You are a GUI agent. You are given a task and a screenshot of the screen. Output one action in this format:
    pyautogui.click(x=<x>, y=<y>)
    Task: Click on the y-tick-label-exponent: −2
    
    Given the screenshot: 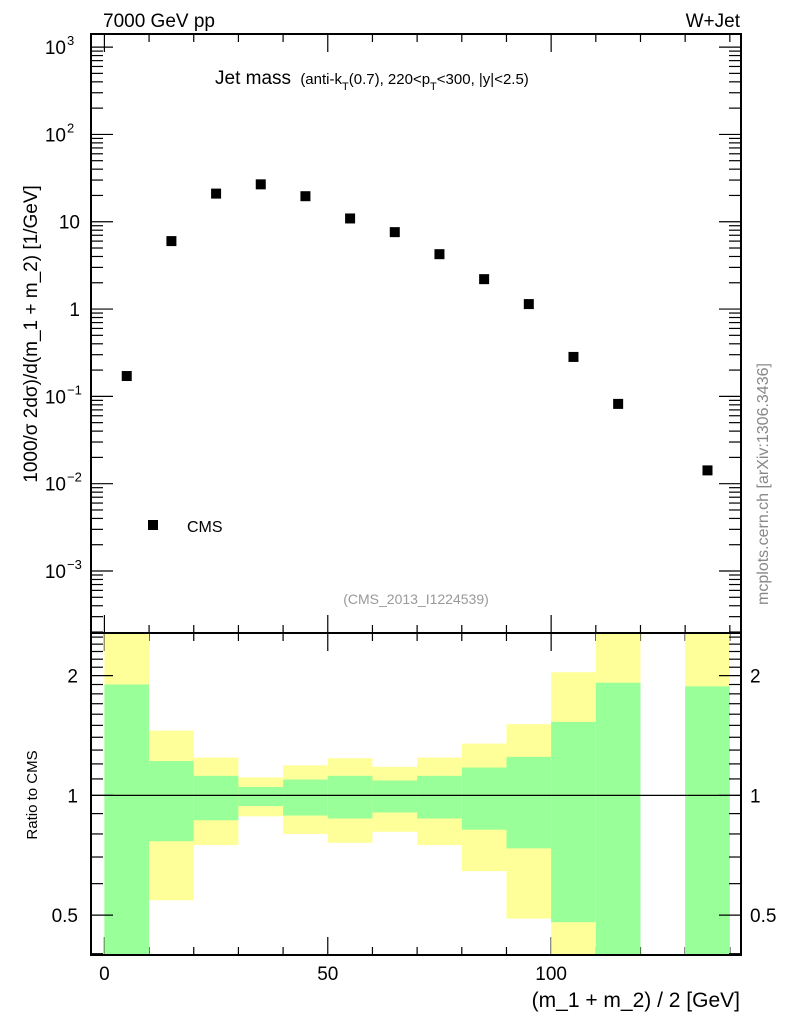 What is the action you would take?
    pyautogui.click(x=74, y=477)
    